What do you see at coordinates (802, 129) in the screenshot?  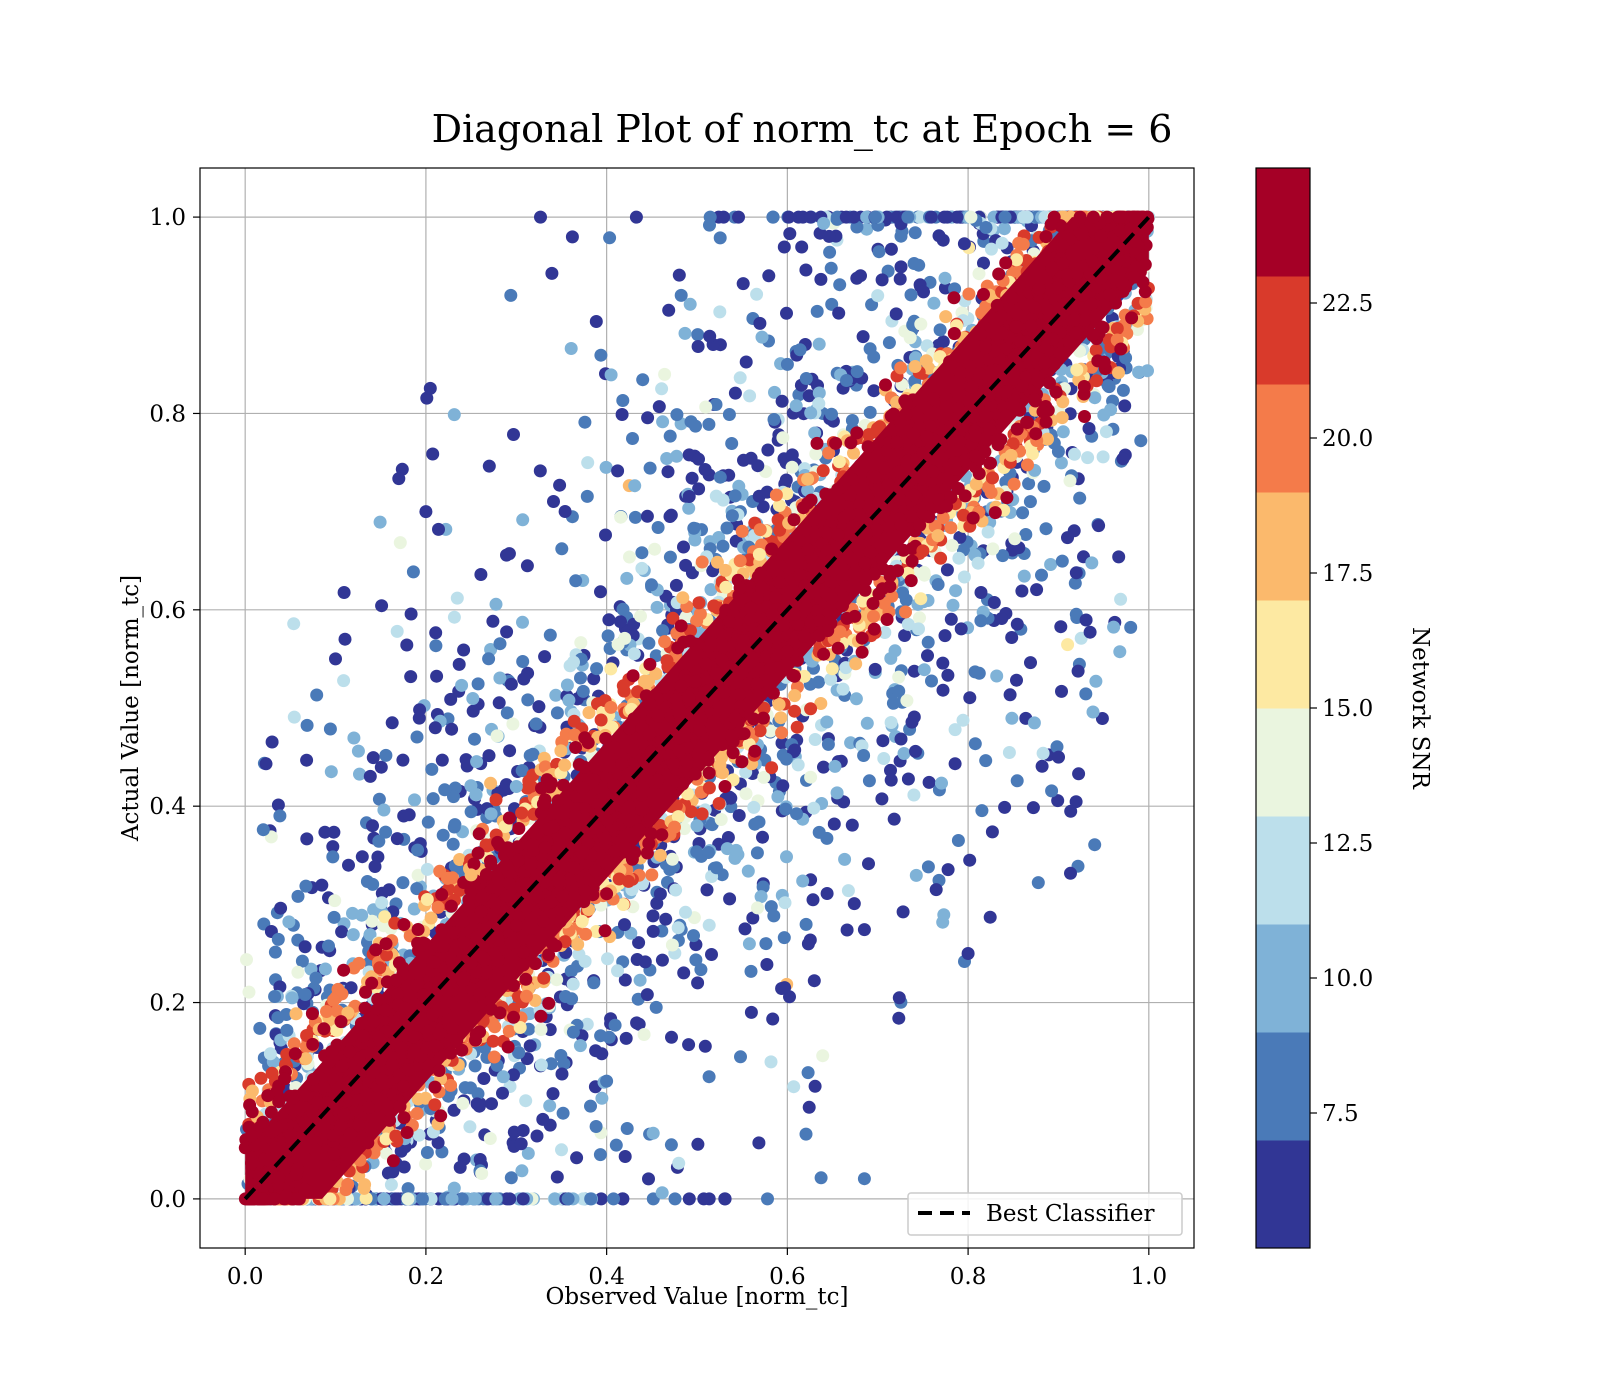 I see `chart-title: Diagonal Plot of norm_tc at Epoch = 6` at bounding box center [802, 129].